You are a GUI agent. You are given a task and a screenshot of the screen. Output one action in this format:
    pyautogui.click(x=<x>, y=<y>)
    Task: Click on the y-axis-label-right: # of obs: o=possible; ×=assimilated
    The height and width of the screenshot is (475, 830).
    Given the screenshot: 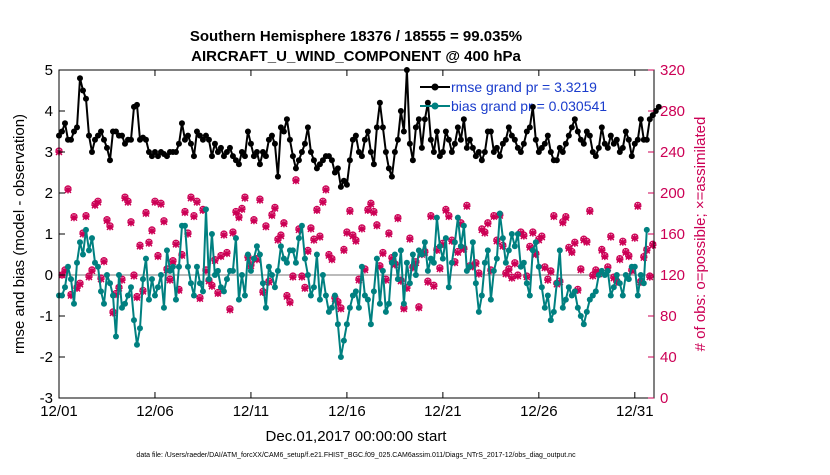 What is the action you would take?
    pyautogui.click(x=700, y=234)
    